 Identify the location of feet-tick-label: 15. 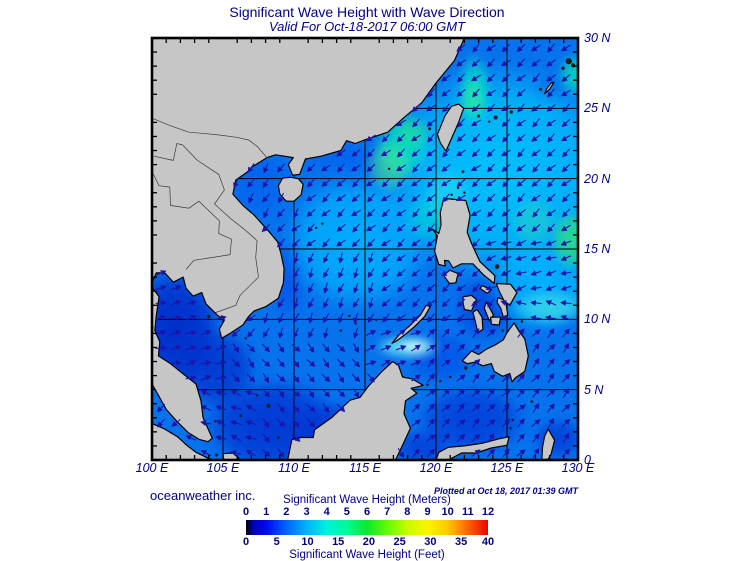
(338, 542).